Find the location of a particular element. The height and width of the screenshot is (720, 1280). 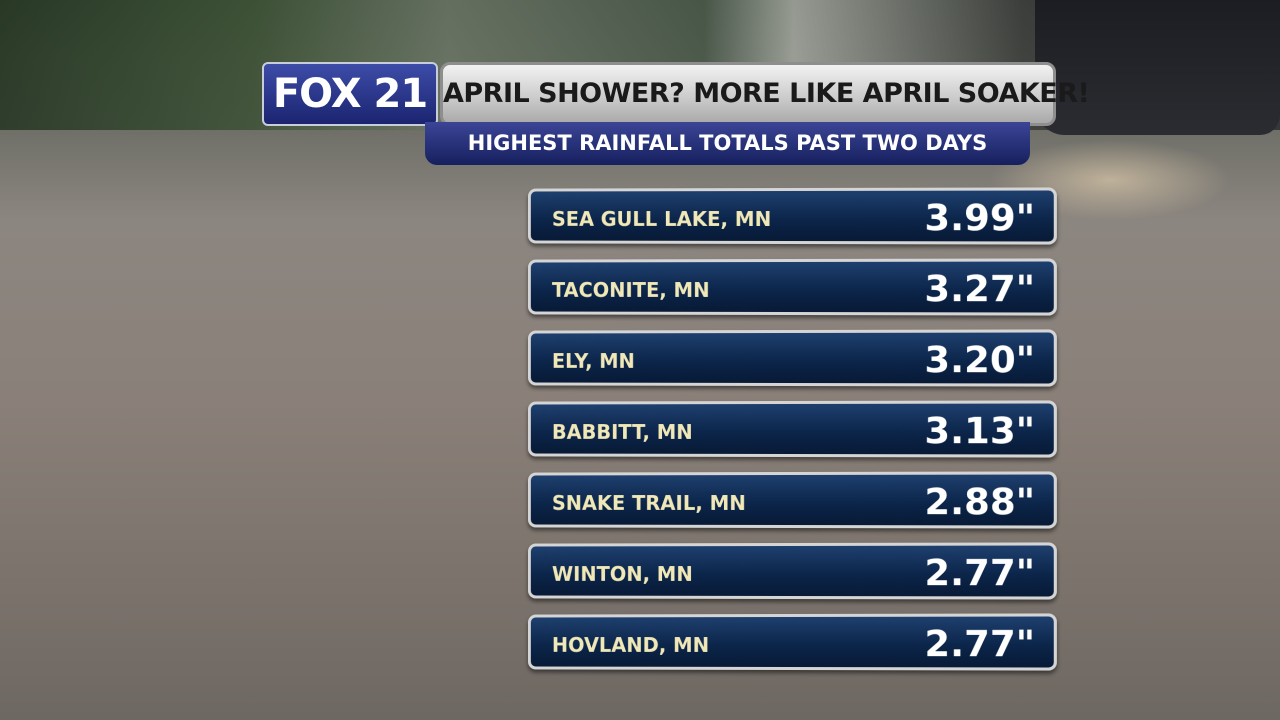

location: ELY, MN is located at coordinates (593, 361).